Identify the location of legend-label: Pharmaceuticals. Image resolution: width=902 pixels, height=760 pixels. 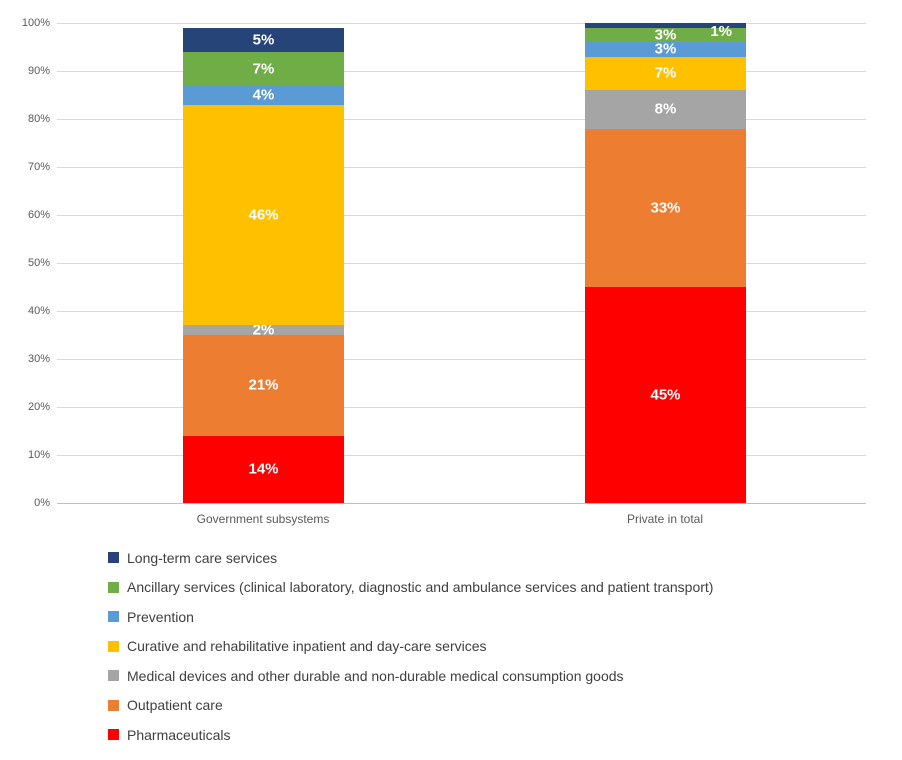
(179, 734).